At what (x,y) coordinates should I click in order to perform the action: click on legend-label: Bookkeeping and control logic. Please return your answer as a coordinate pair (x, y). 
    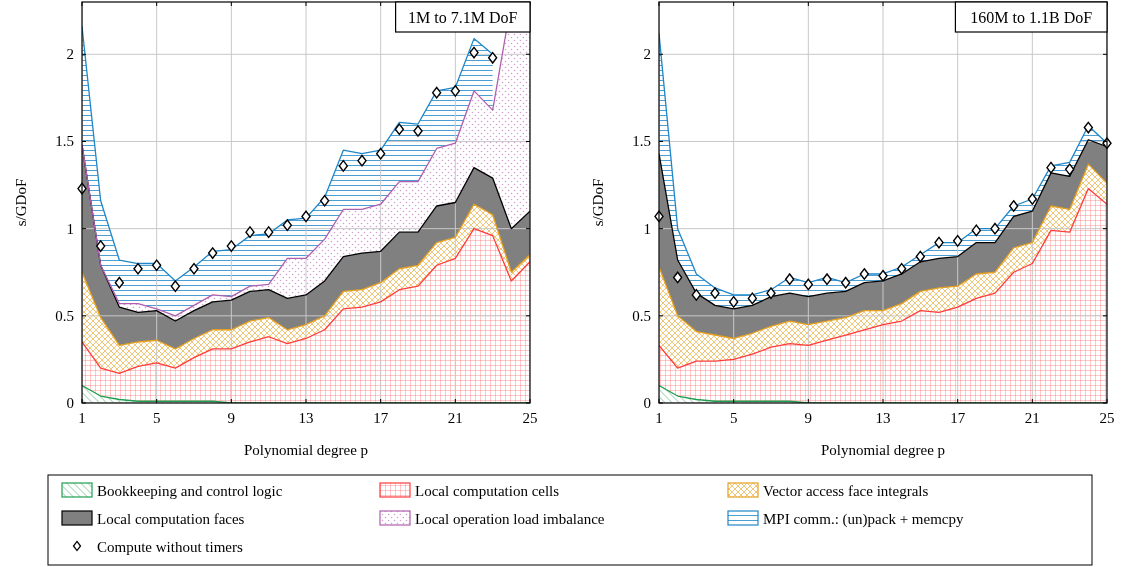
    Looking at the image, I should click on (190, 491).